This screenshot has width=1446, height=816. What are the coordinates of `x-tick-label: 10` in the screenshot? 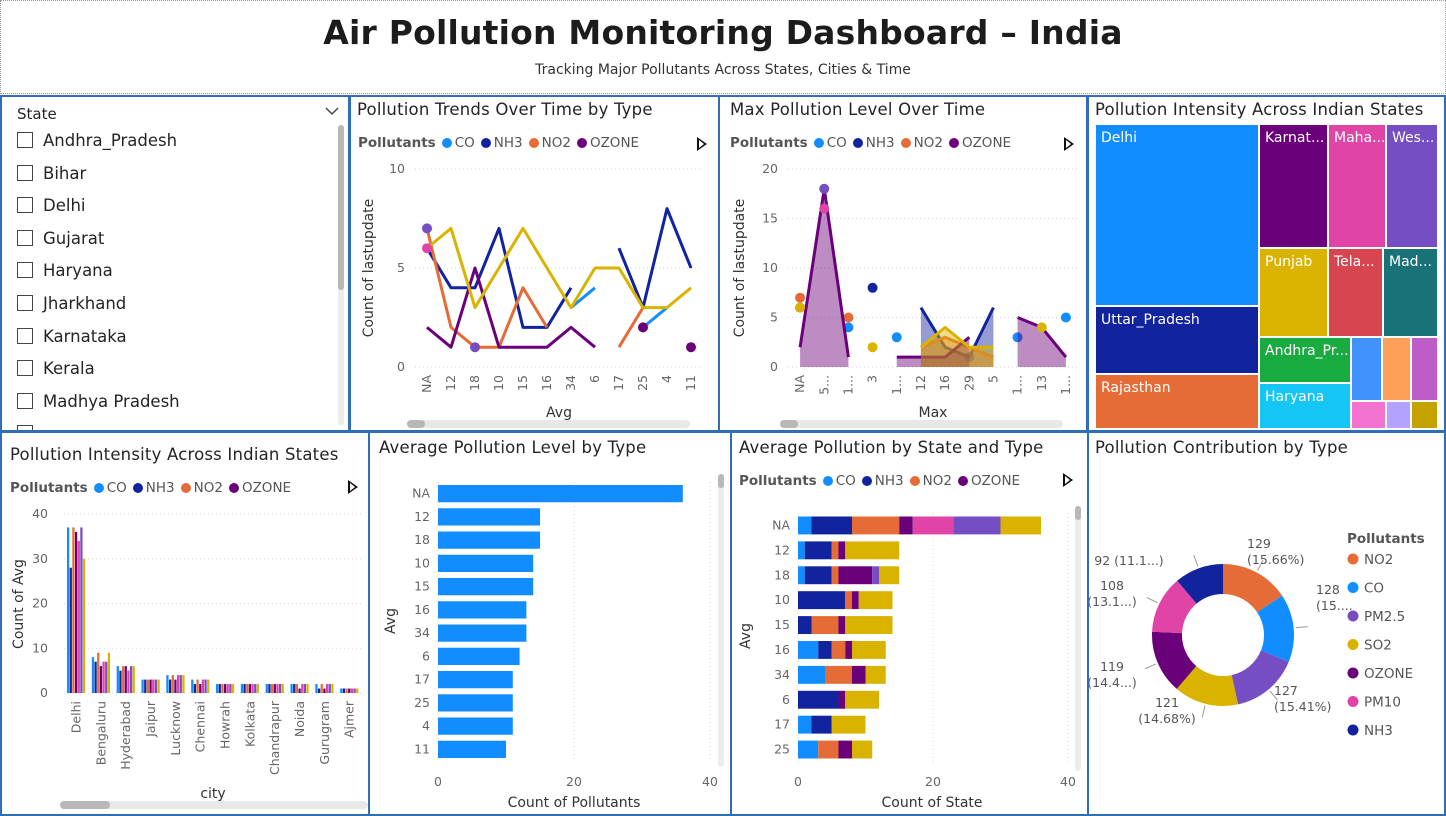 It's located at (498, 383).